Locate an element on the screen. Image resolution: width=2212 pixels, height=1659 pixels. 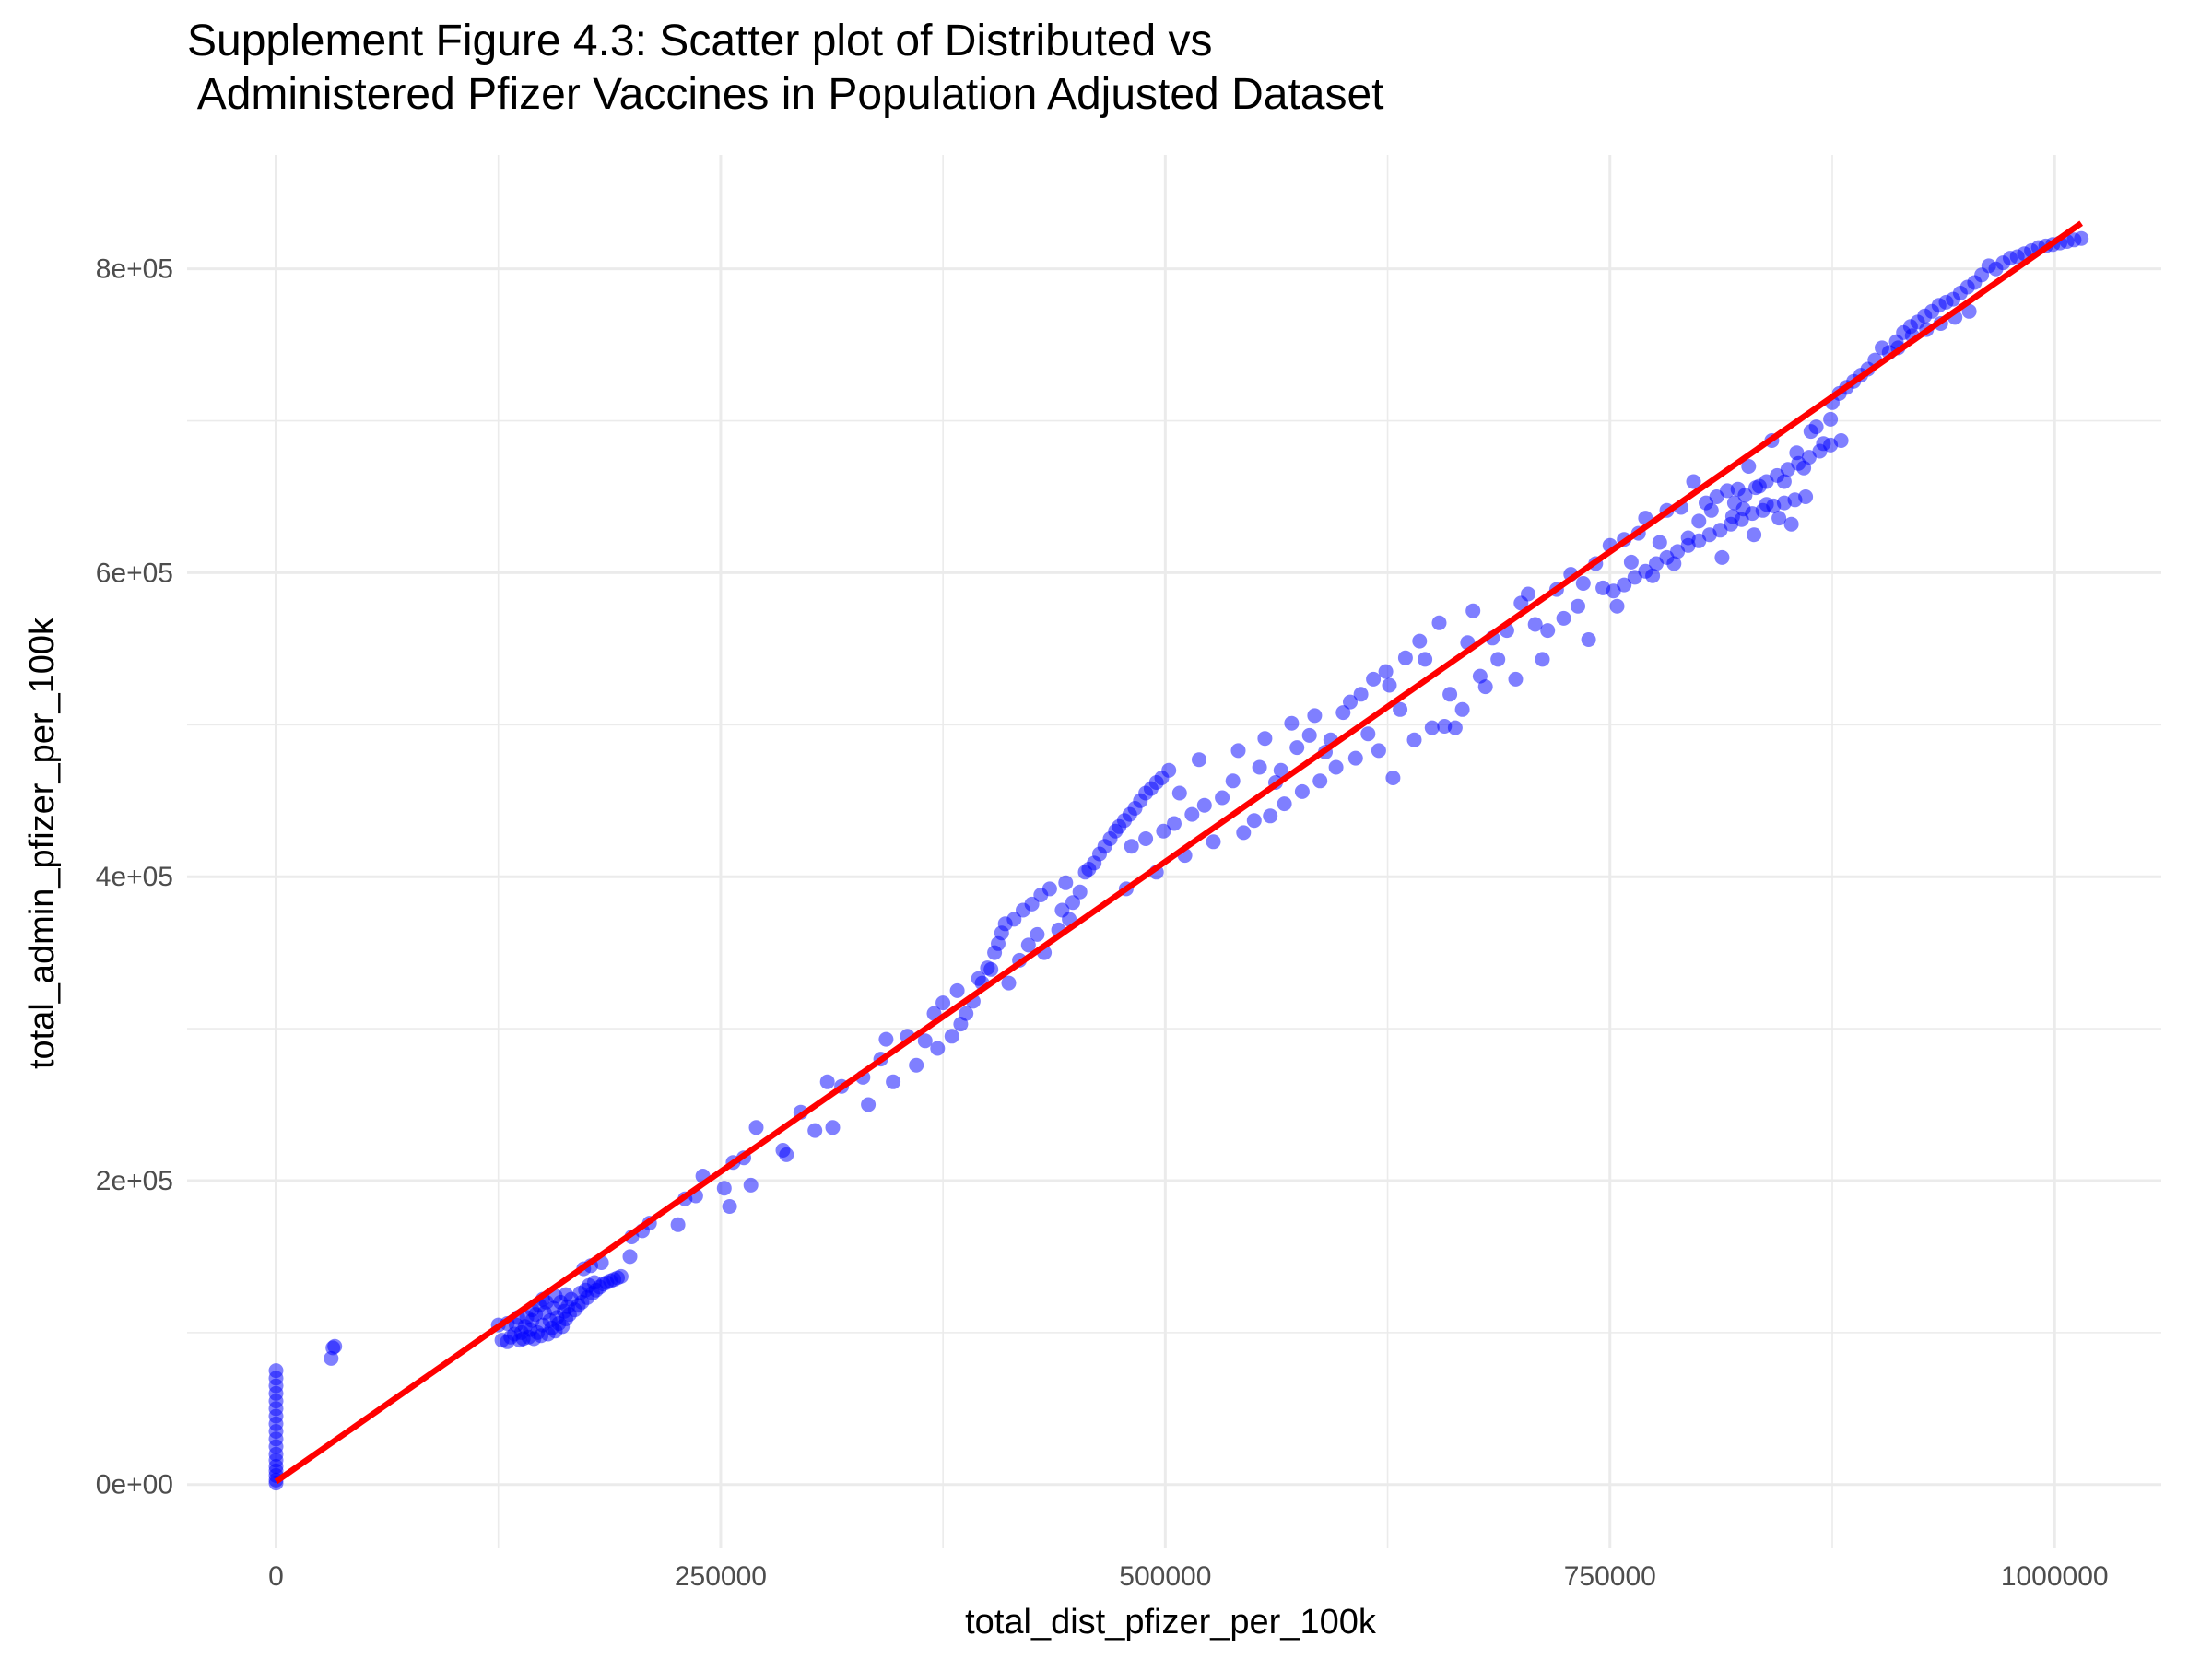
y-tick-label: 8e+05 is located at coordinates (134, 269).